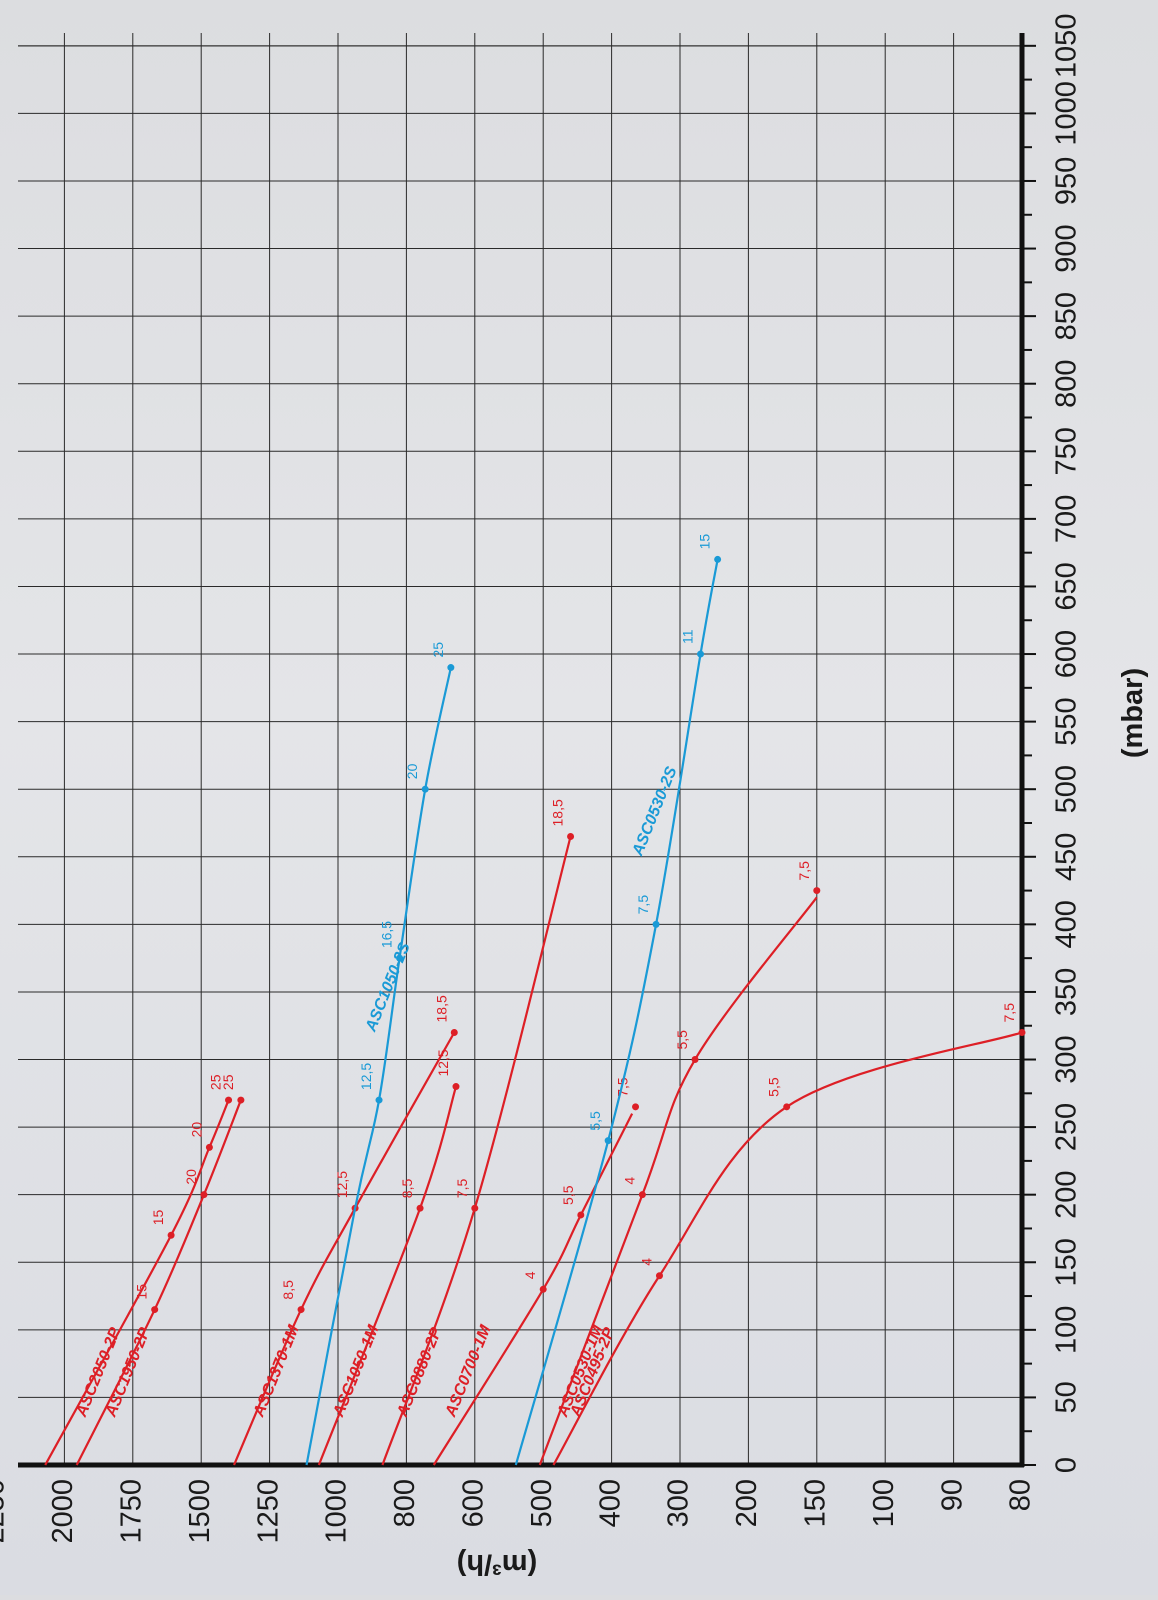 The height and width of the screenshot is (1600, 1158). Describe the element at coordinates (1067, 586) in the screenshot. I see `pressure-tick-label: 650` at that location.